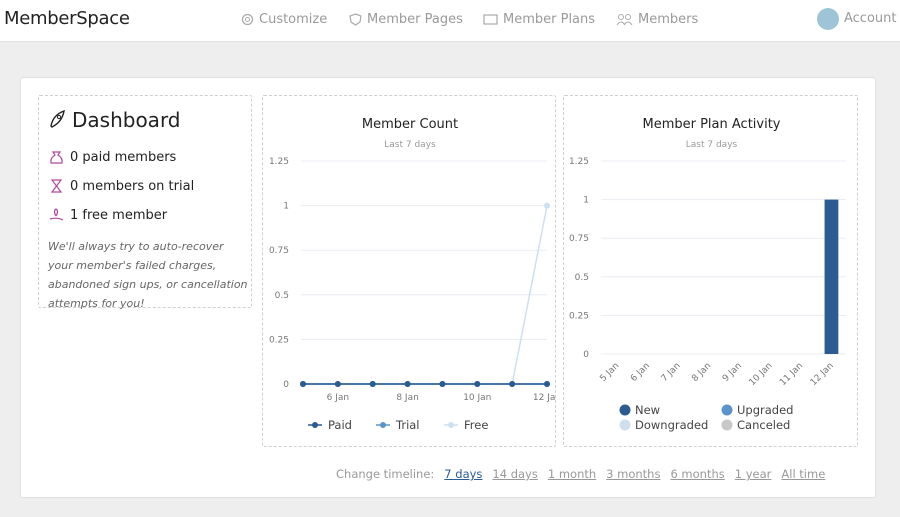  What do you see at coordinates (633, 474) in the screenshot?
I see `timeline-option: 3 months` at bounding box center [633, 474].